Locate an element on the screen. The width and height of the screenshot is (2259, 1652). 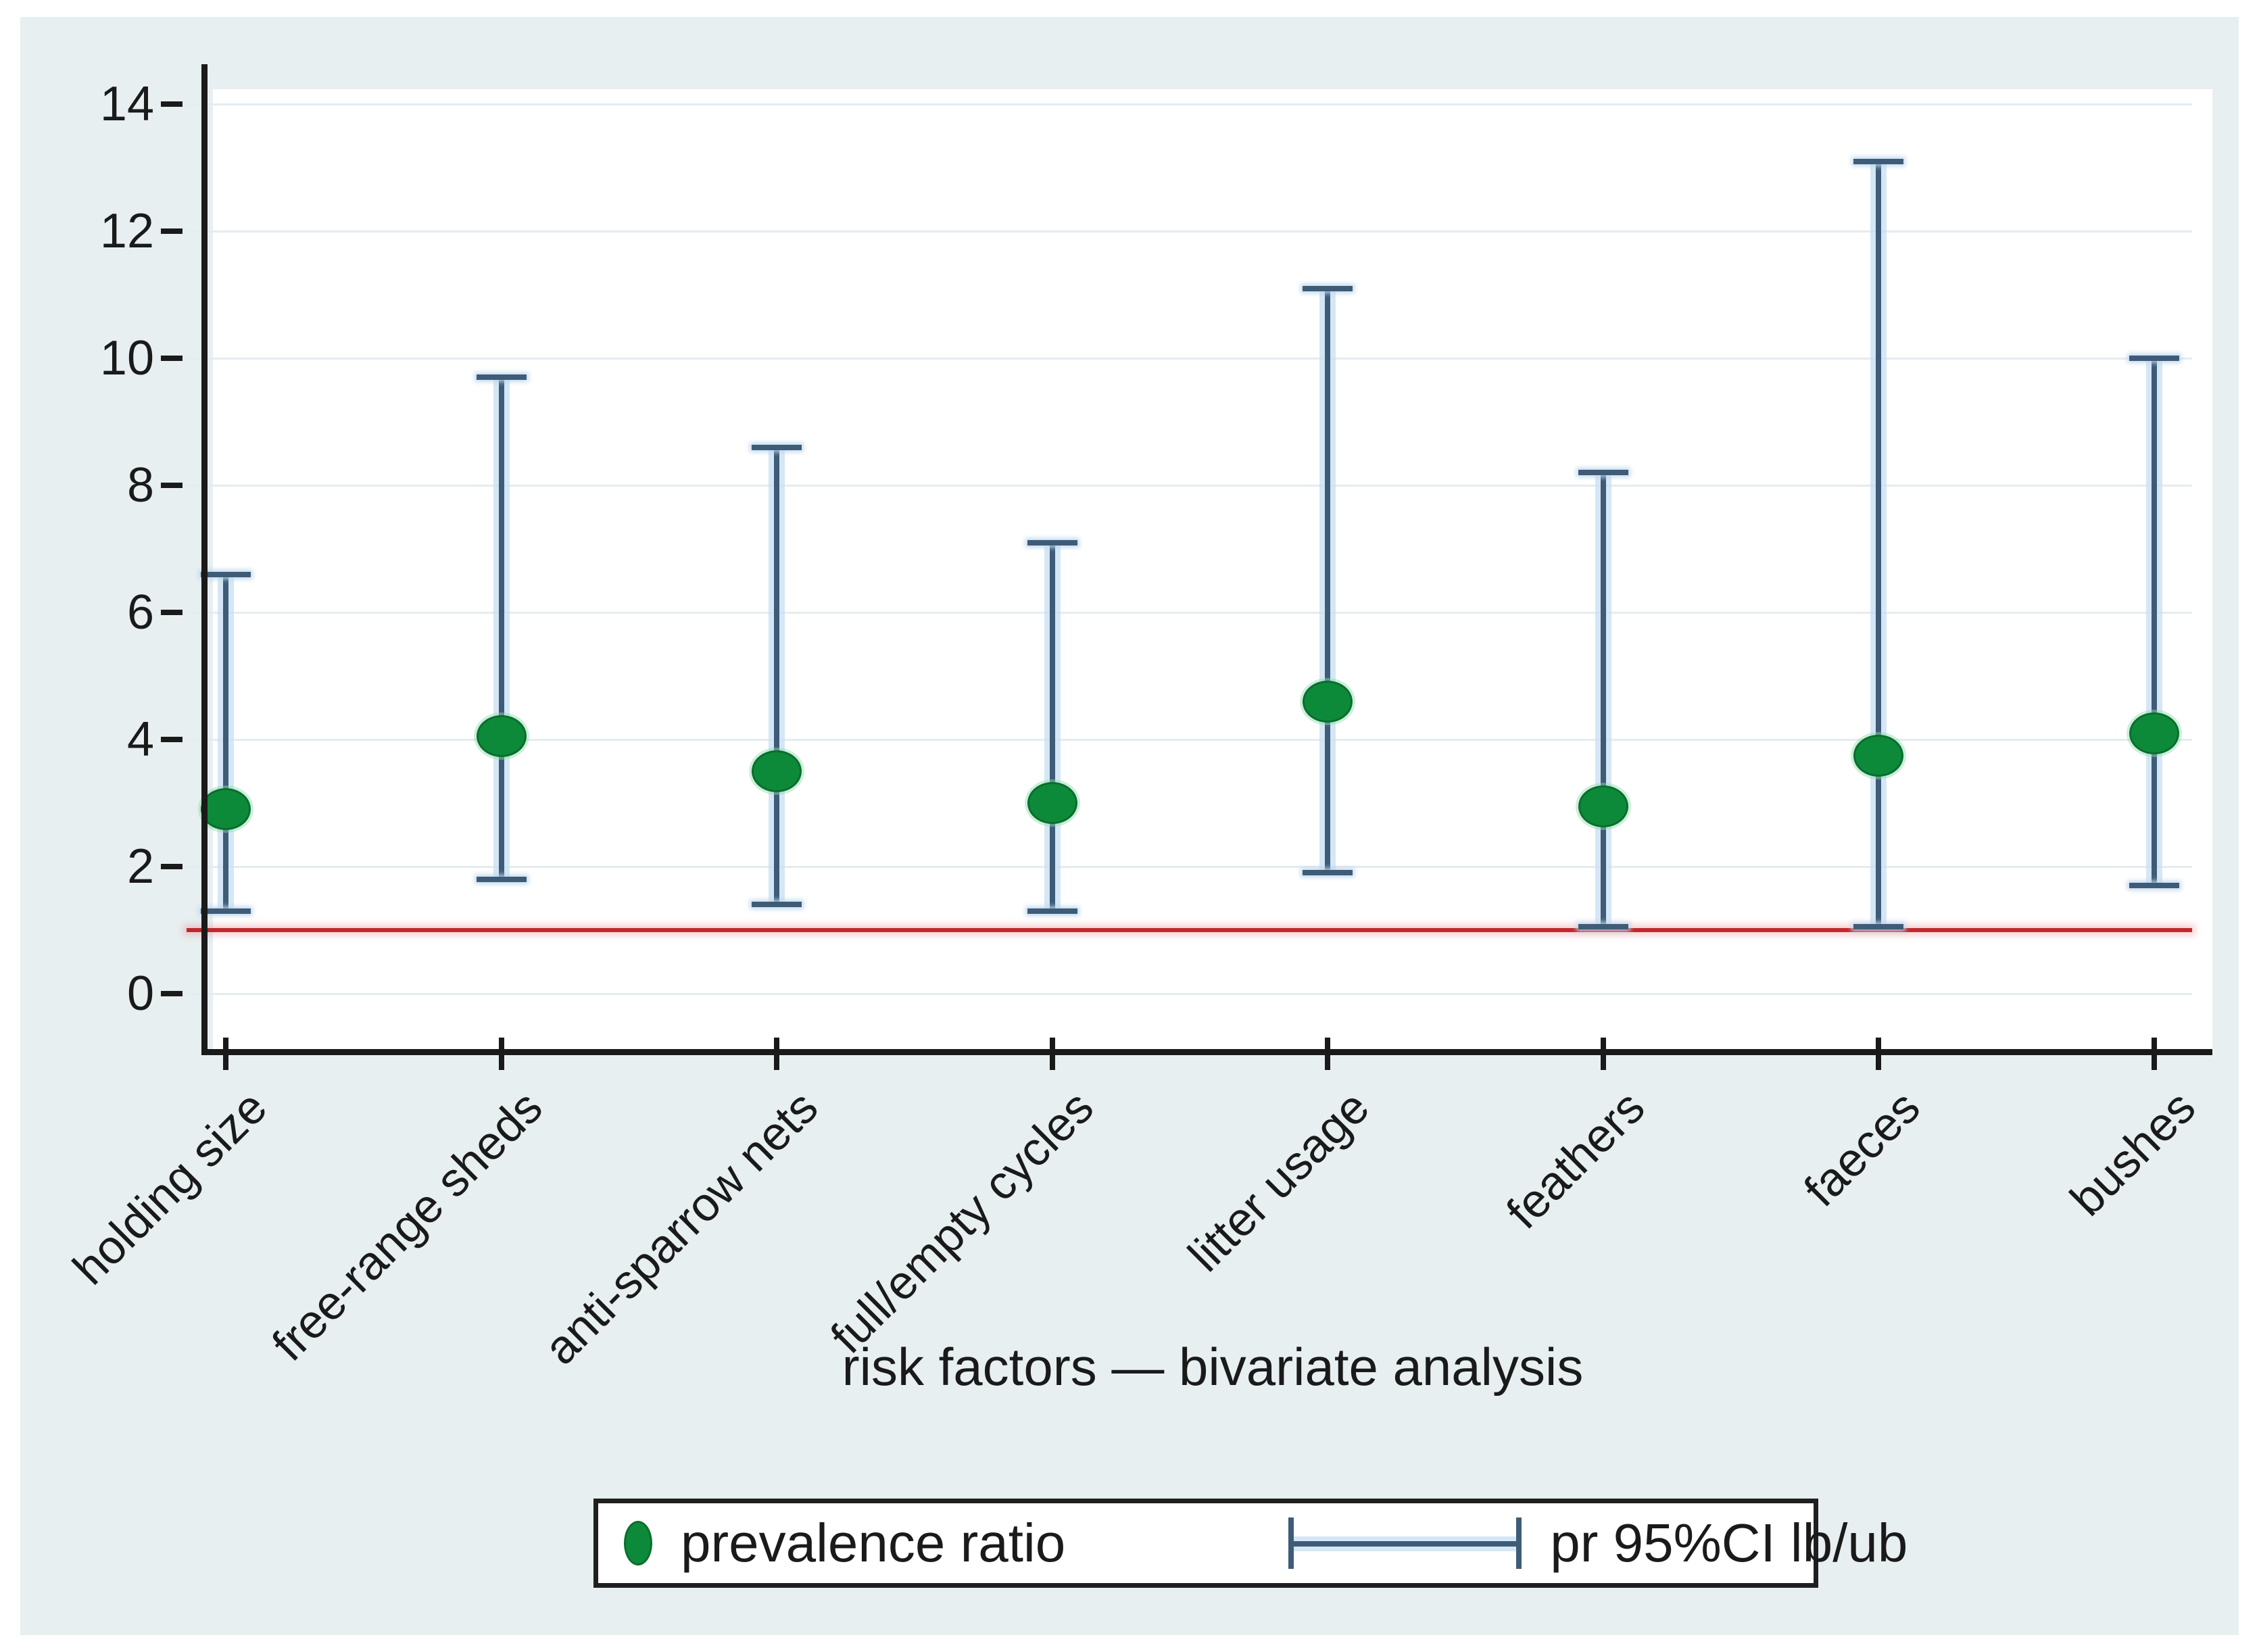
y-tick-label: 4 is located at coordinates (140, 739).